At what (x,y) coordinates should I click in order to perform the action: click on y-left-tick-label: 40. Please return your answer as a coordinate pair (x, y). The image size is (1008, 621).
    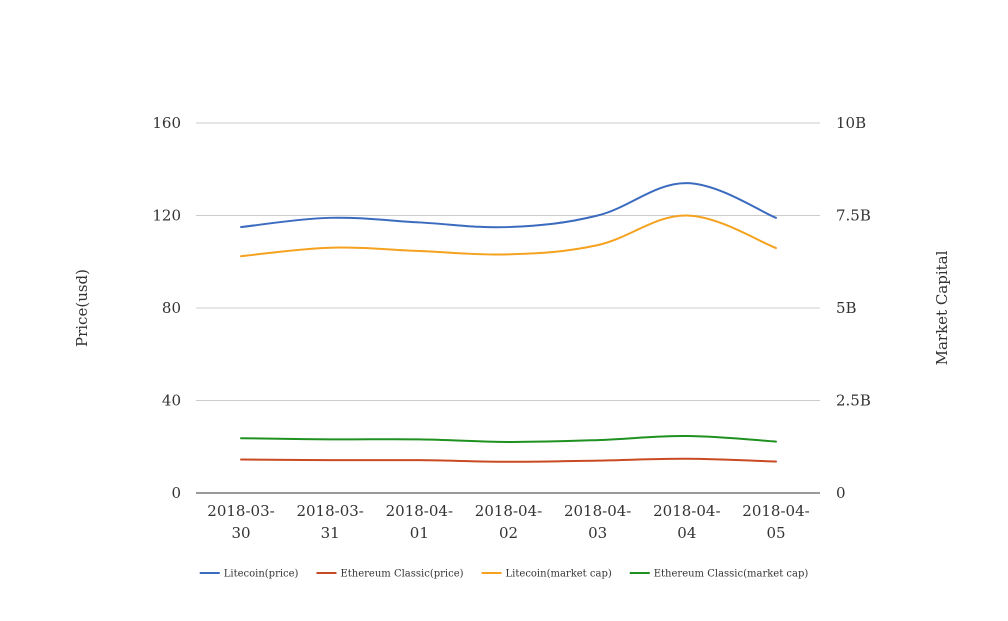
    Looking at the image, I should click on (171, 401).